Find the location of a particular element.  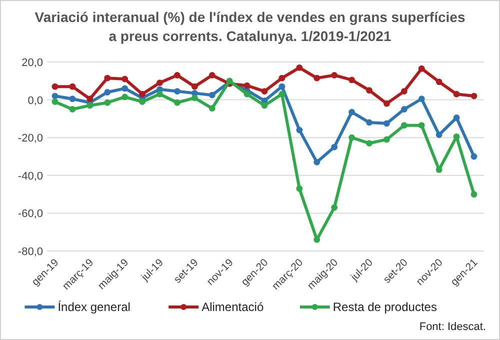

chart-title: Variació interanual (%) de l'índex de vendes en grans superfícies a preus corrents. Catalunya. 1/2019-1/2021 is located at coordinates (250, 26).